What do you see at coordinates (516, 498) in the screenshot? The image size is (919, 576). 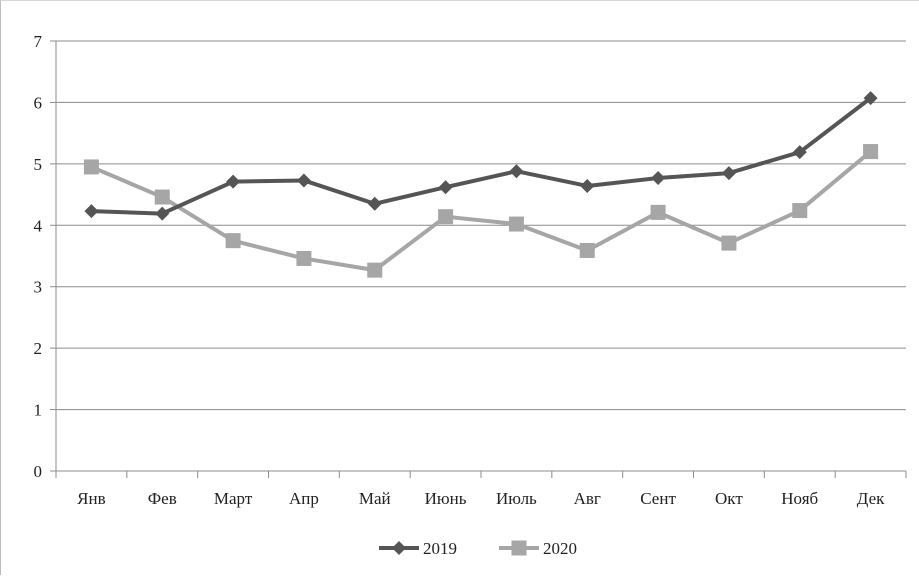 I see `x-tick-label: Июль` at bounding box center [516, 498].